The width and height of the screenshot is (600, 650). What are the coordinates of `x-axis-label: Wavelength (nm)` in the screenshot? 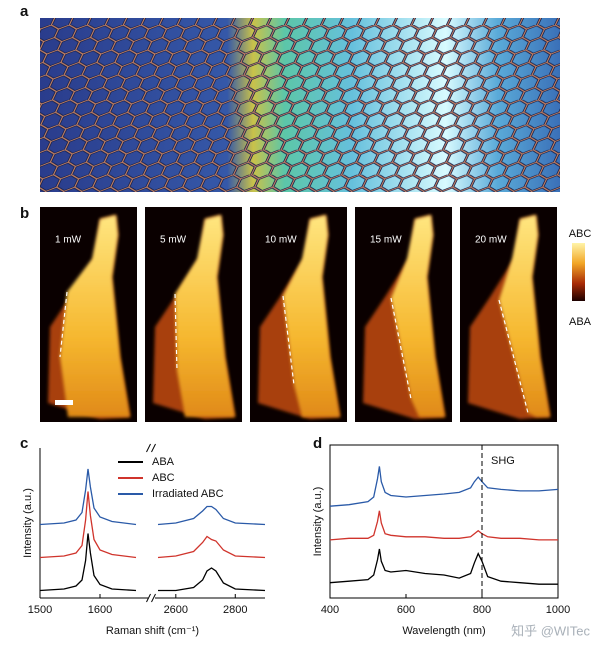 It's located at (443, 631).